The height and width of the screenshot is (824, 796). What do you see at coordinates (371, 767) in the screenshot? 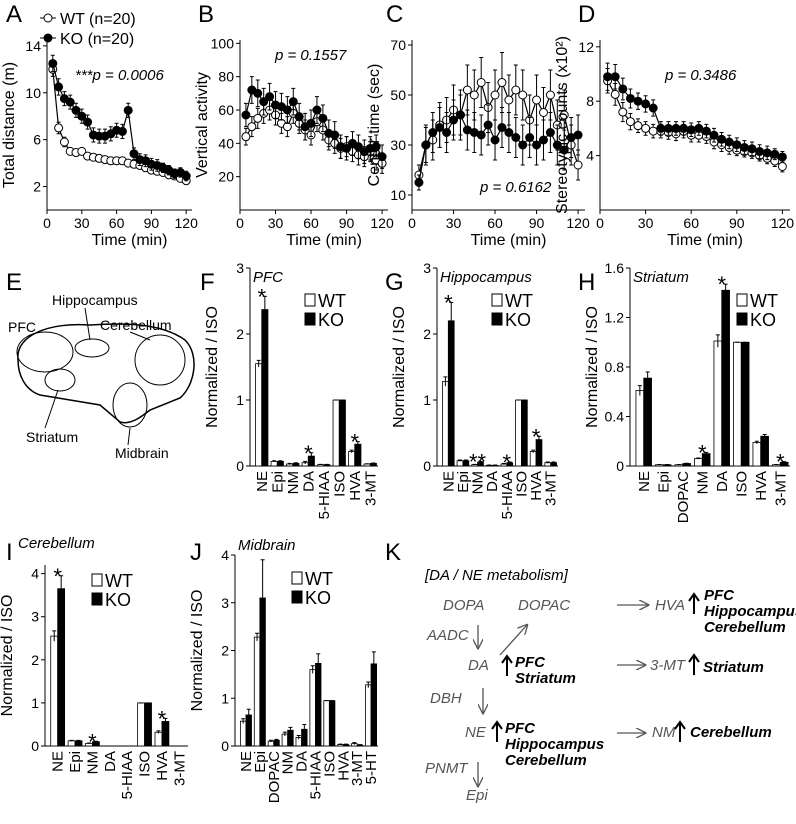
I see `x-tick-label: 5-HT` at bounding box center [371, 767].